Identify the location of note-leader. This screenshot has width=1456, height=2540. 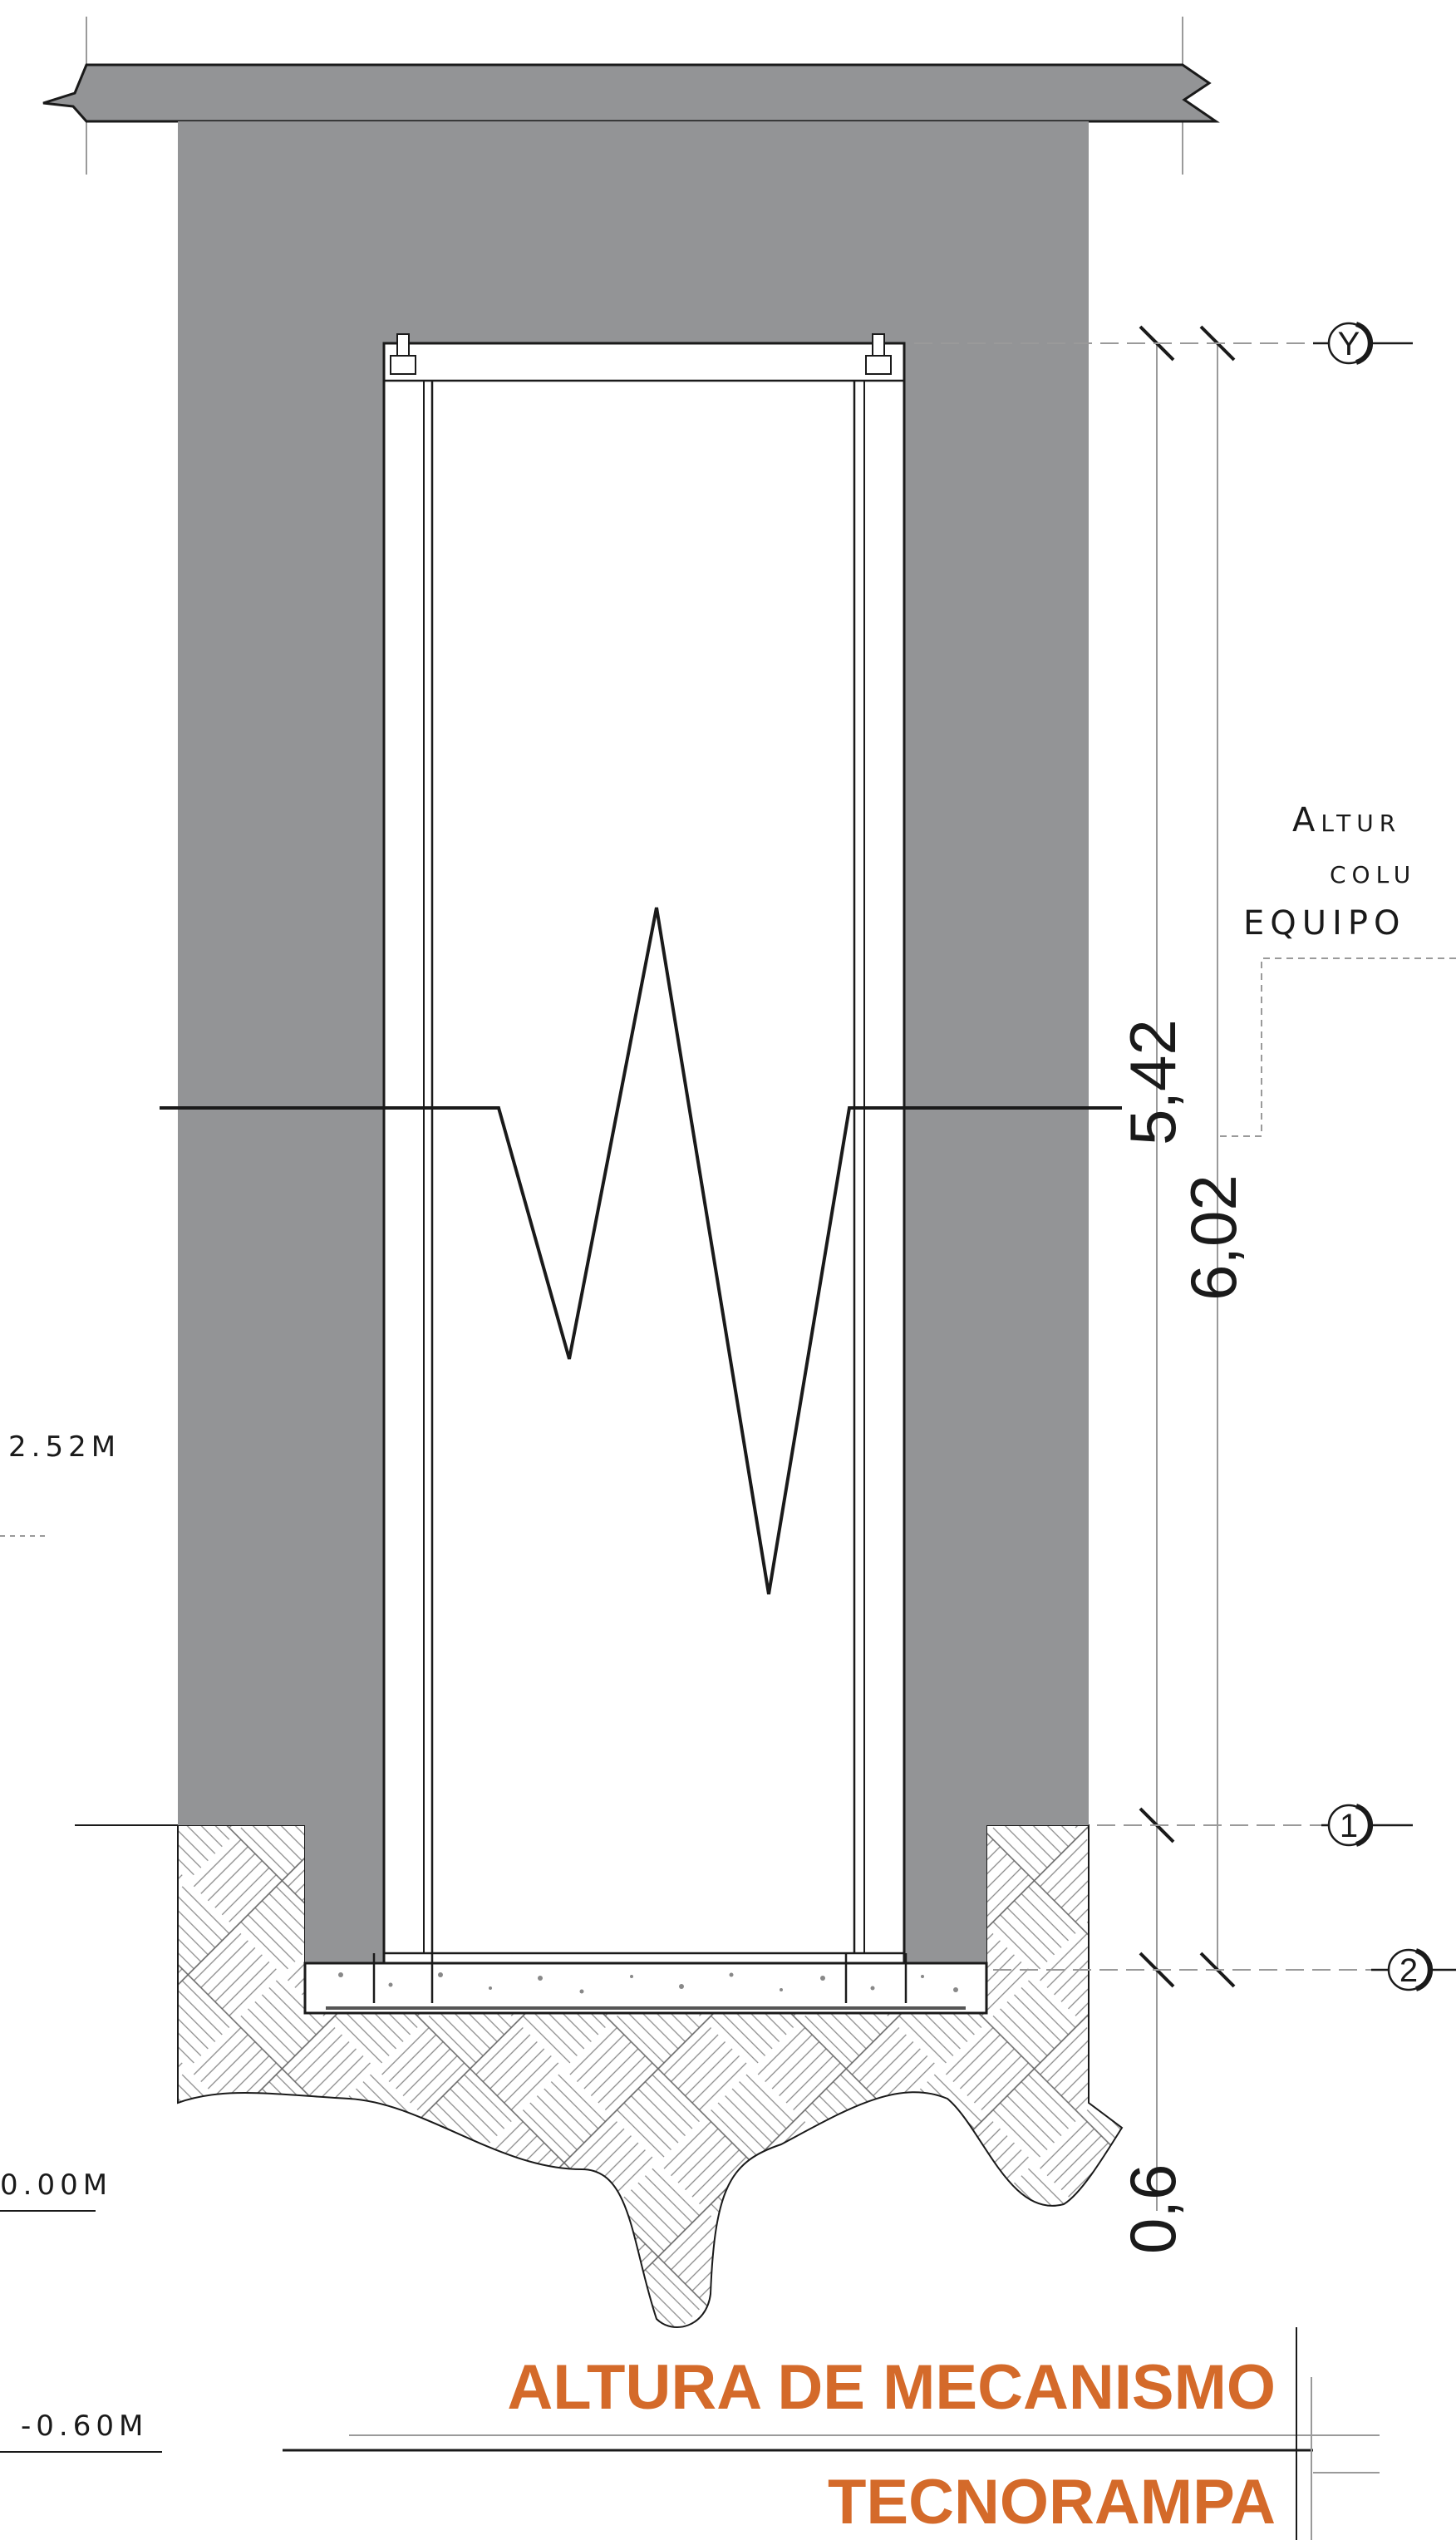
(1336, 1047).